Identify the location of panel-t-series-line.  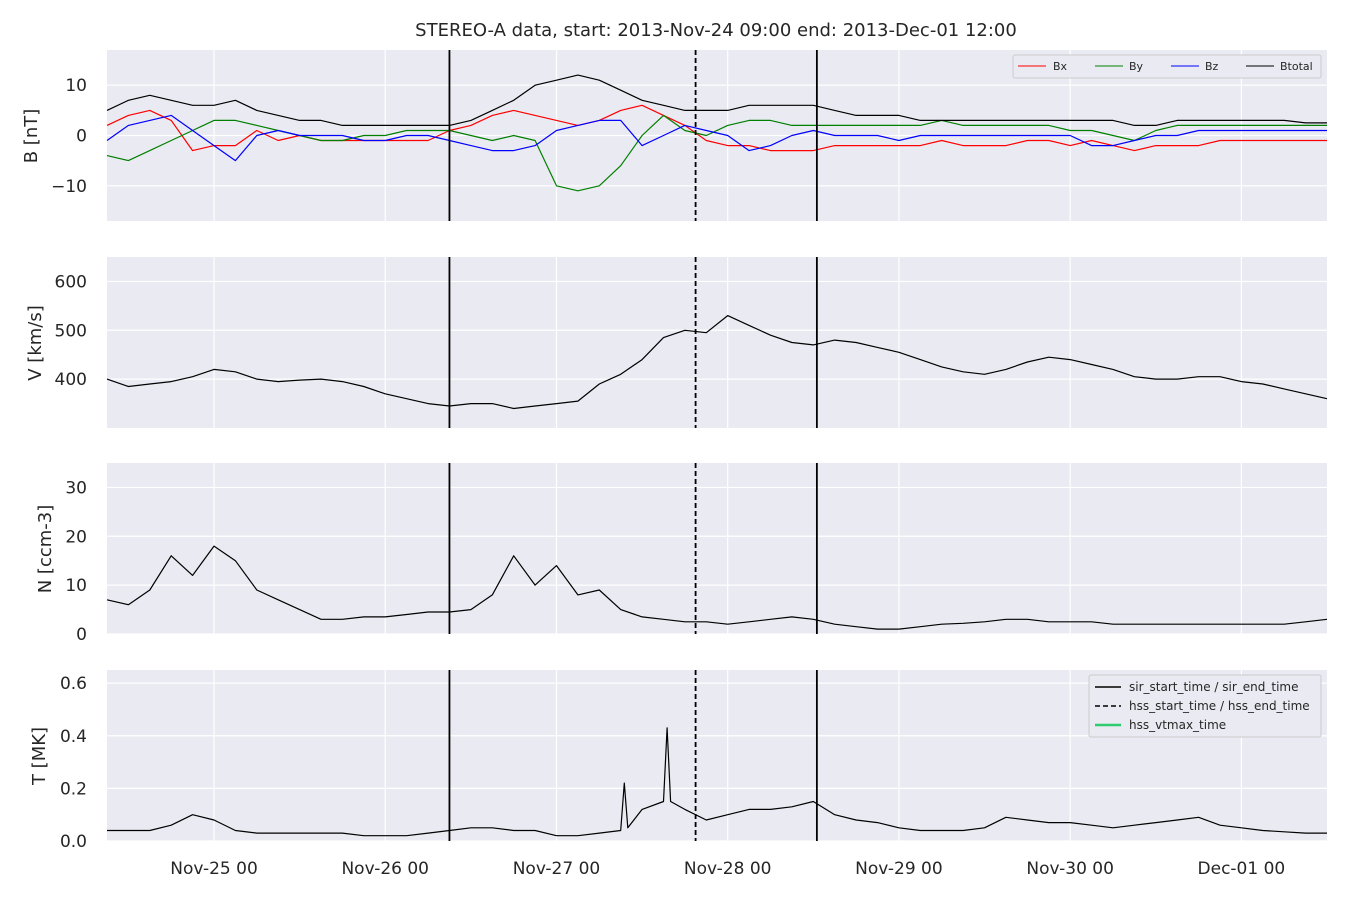
(717, 782).